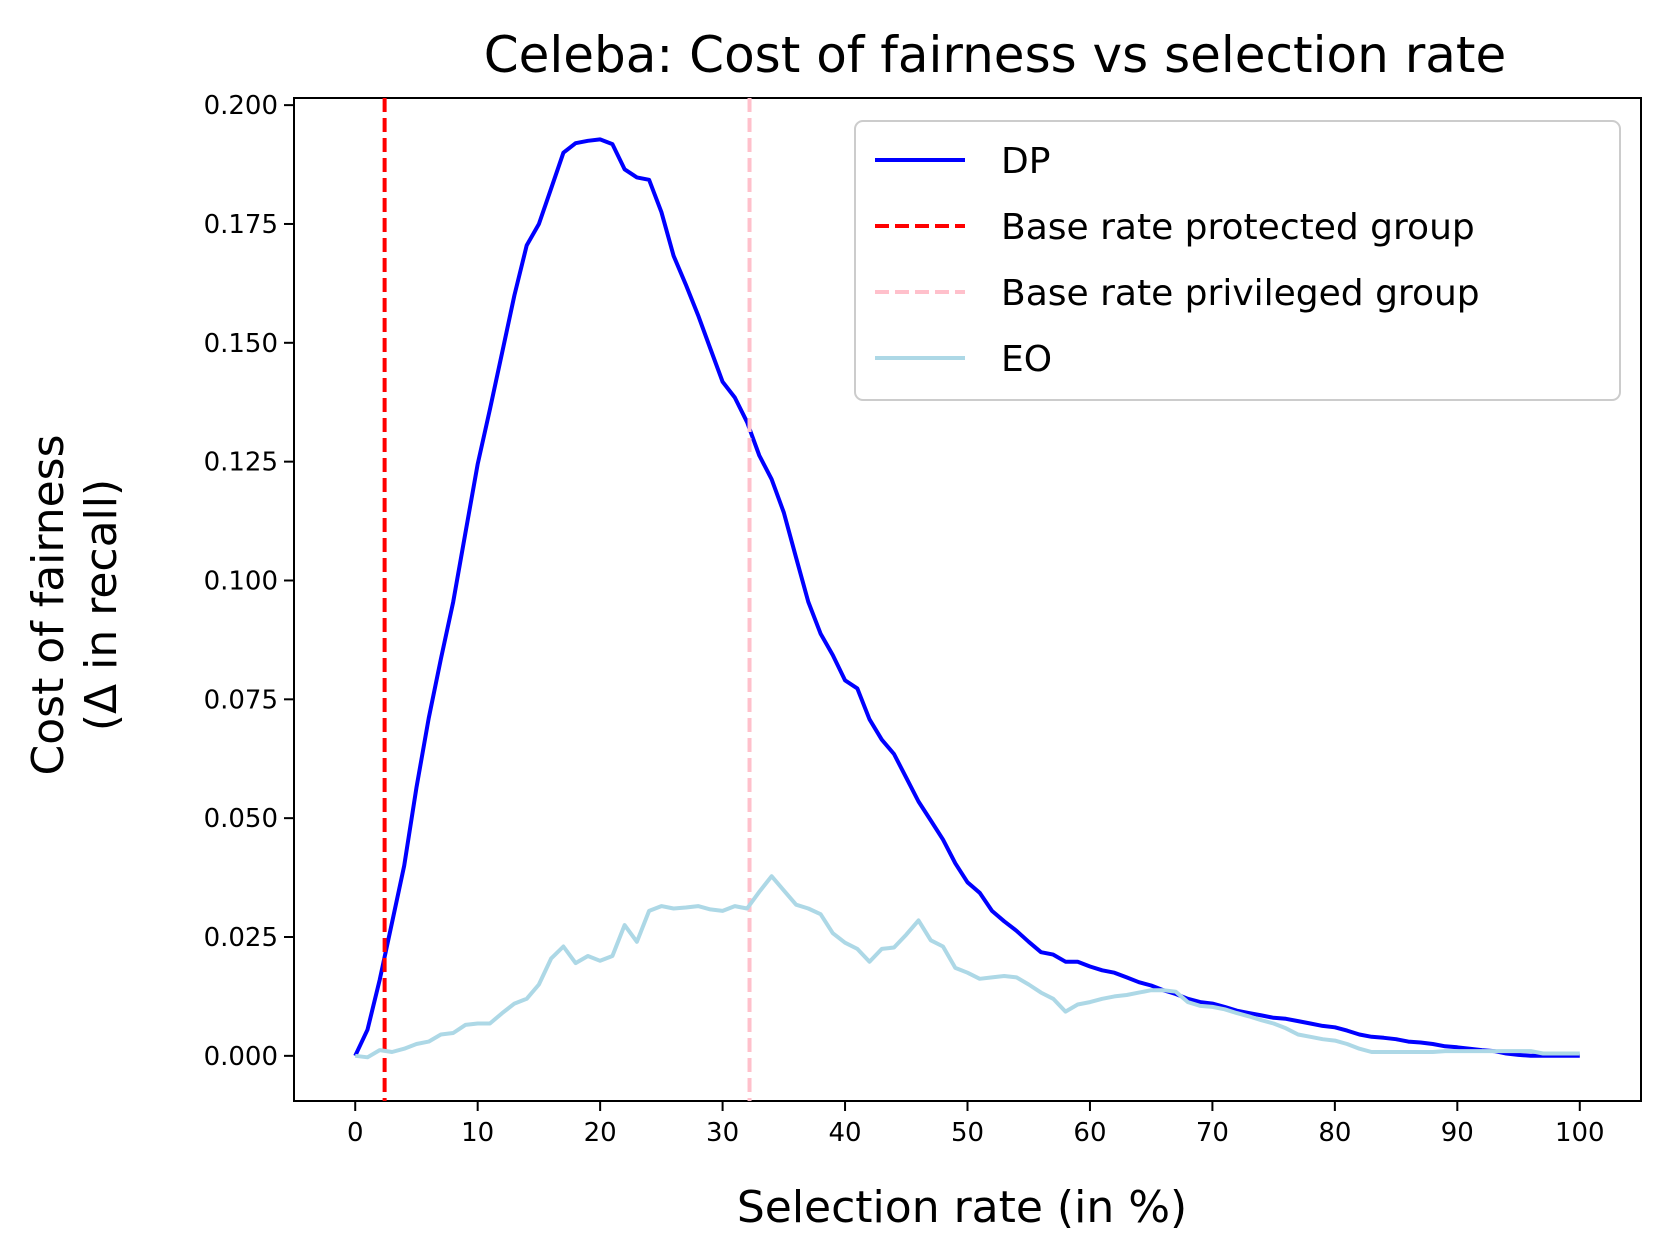 The width and height of the screenshot is (1662, 1257). I want to click on y-axis-title: Cost of fairness (Δ in recall), so click(75, 605).